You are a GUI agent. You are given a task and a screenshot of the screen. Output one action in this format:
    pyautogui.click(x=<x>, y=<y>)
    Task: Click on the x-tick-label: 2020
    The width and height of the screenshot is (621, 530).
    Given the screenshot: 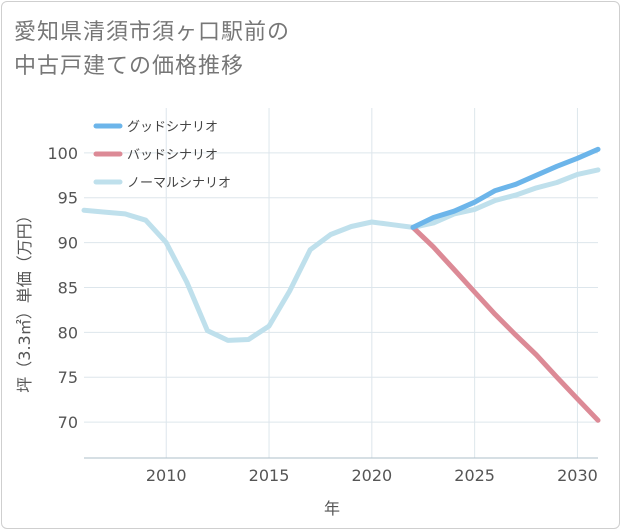 What is the action you would take?
    pyautogui.click(x=371, y=475)
    